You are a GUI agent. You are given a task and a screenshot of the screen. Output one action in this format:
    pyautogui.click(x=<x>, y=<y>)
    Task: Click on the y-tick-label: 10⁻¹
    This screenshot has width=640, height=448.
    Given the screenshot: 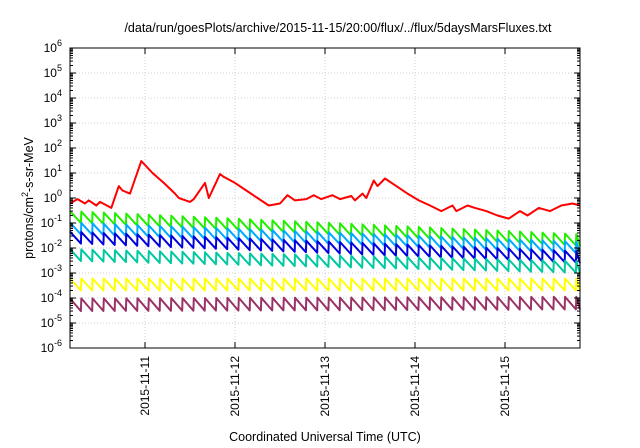 What is the action you would take?
    pyautogui.click(x=51, y=221)
    